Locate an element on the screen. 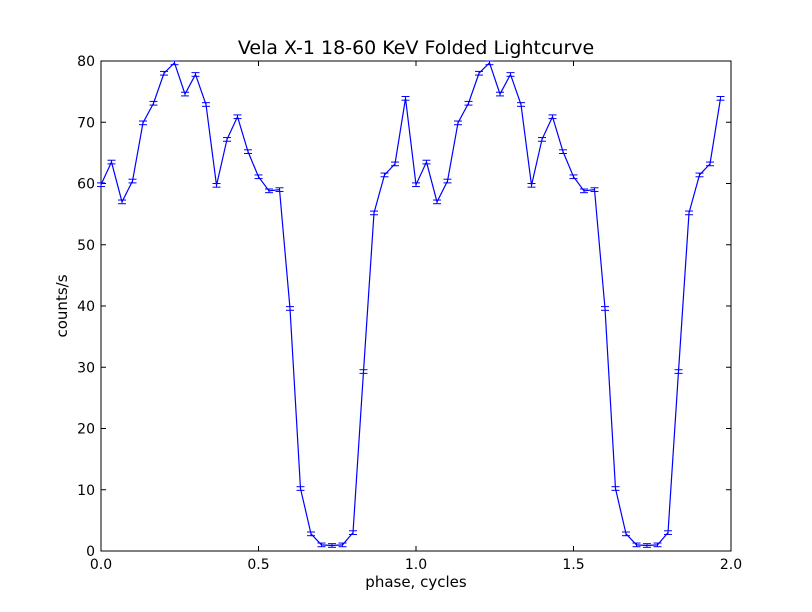 This screenshot has width=812, height=612. y-tick-label: 40 is located at coordinates (86, 307).